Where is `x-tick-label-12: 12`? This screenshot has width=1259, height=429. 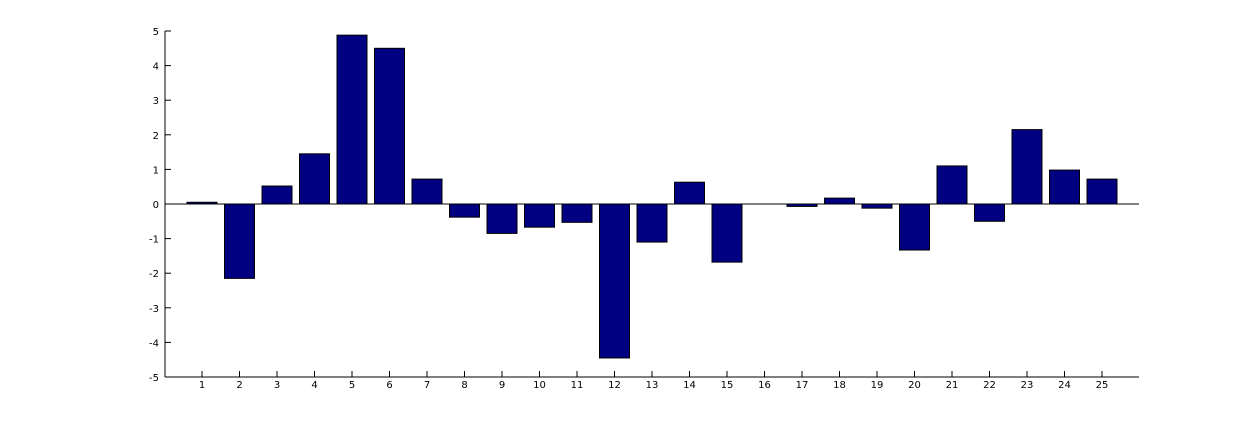
x-tick-label-12: 12 is located at coordinates (614, 385).